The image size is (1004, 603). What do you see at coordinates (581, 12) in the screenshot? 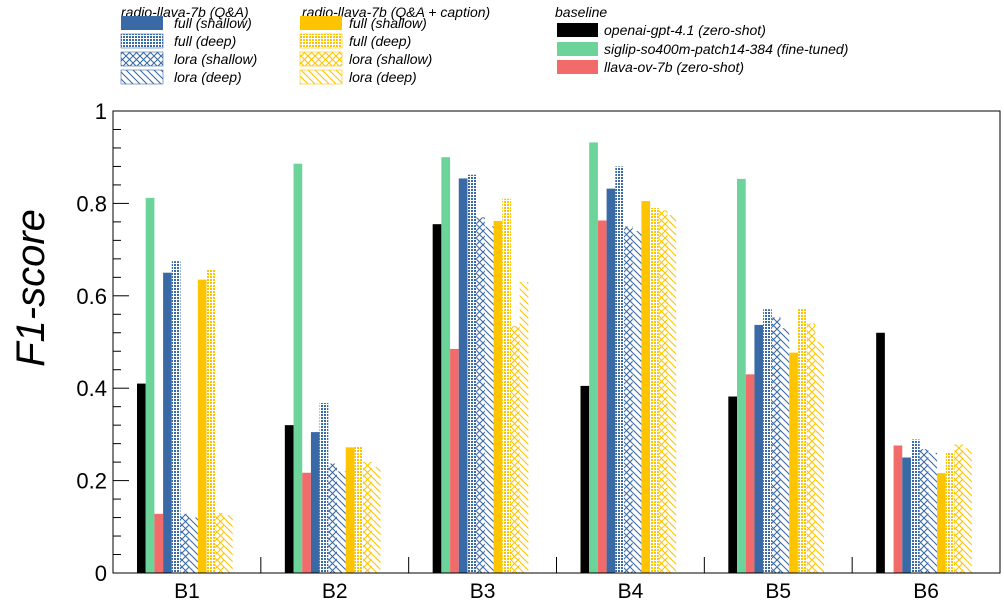
I see `legend-group-title: baseline` at bounding box center [581, 12].